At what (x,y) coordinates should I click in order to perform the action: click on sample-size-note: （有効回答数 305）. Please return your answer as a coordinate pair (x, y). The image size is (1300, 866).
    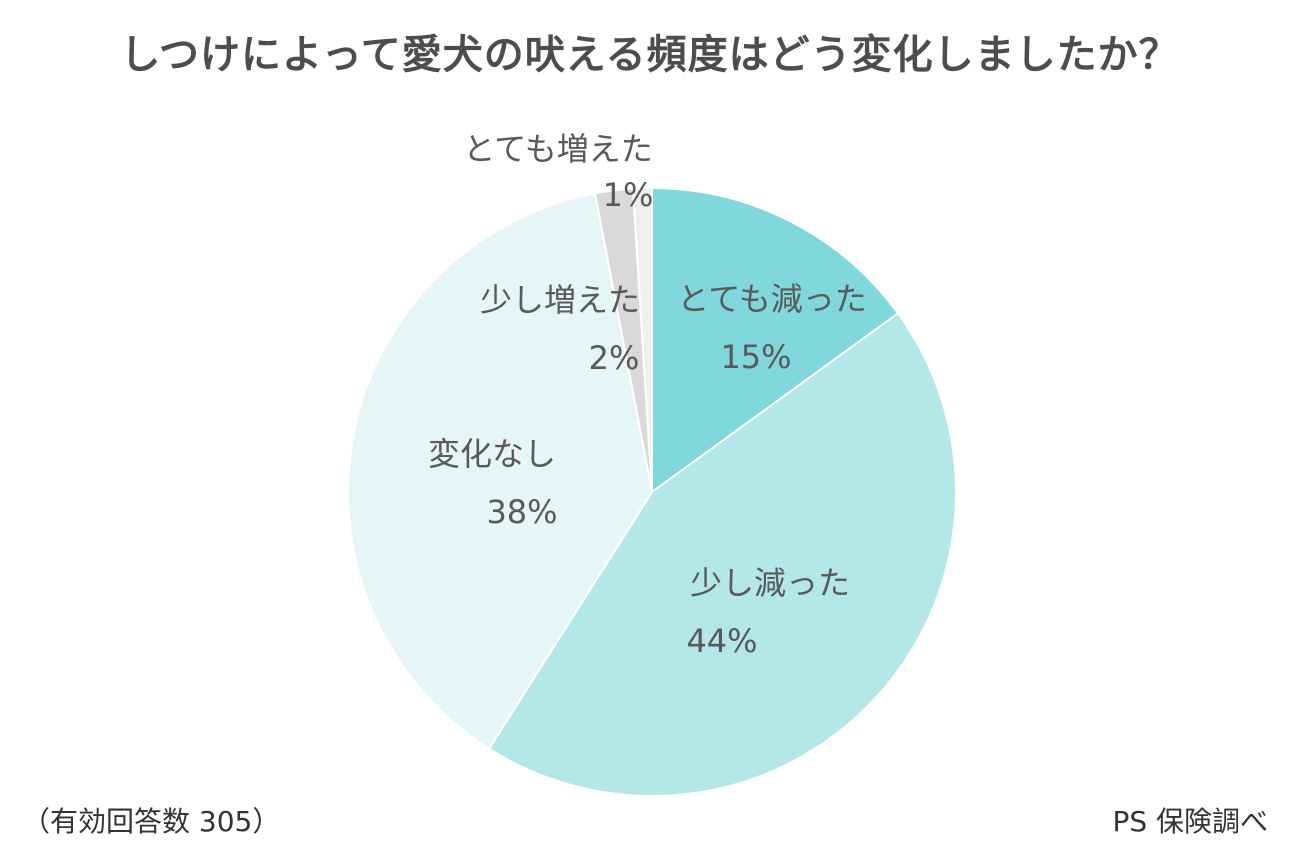
    Looking at the image, I should click on (151, 821).